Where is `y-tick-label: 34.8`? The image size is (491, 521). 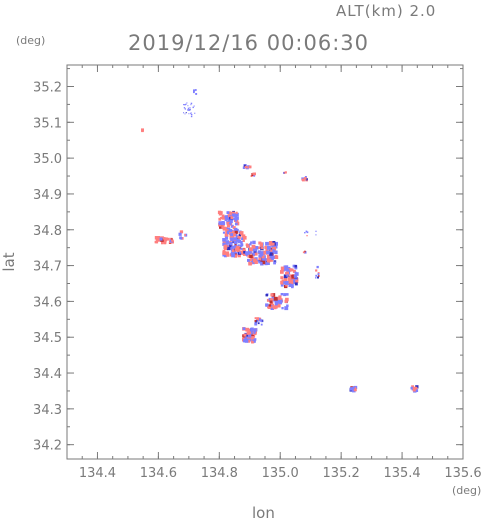 y-tick-label: 34.8 is located at coordinates (47, 231).